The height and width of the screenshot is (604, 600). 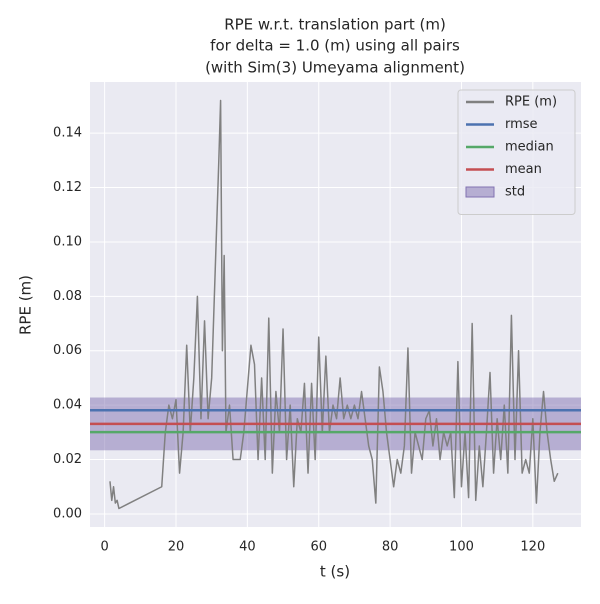 What do you see at coordinates (318, 547) in the screenshot?
I see `x-tick-label: 60` at bounding box center [318, 547].